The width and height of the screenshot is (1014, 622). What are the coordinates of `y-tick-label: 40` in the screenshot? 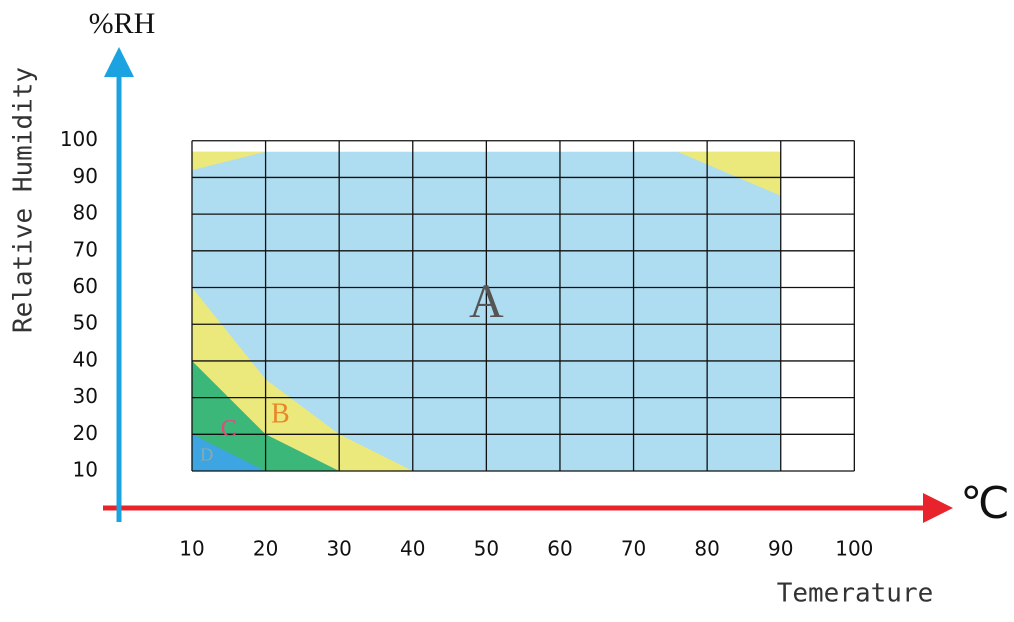 It's located at (85, 359).